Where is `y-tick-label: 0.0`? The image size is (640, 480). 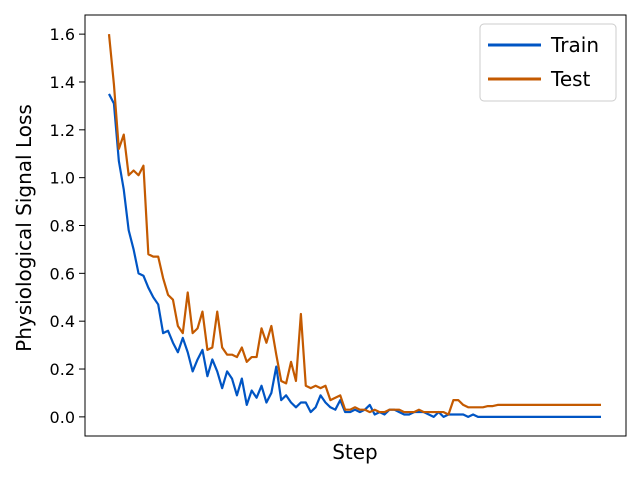 y-tick-label: 0.0 is located at coordinates (62, 417).